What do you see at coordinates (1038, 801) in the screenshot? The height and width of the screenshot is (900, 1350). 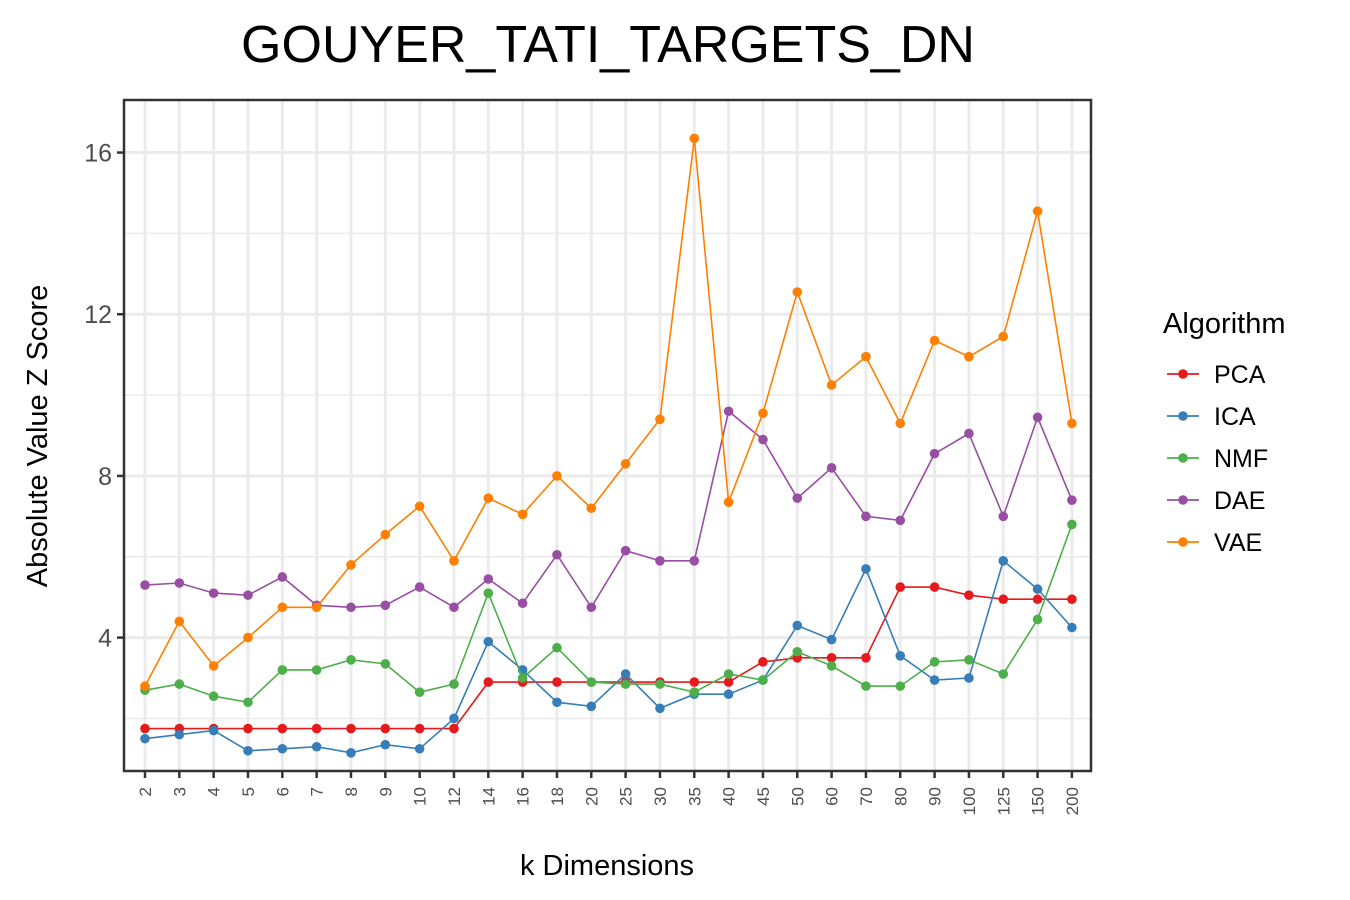 I see `x-tick-label: 150` at bounding box center [1038, 801].